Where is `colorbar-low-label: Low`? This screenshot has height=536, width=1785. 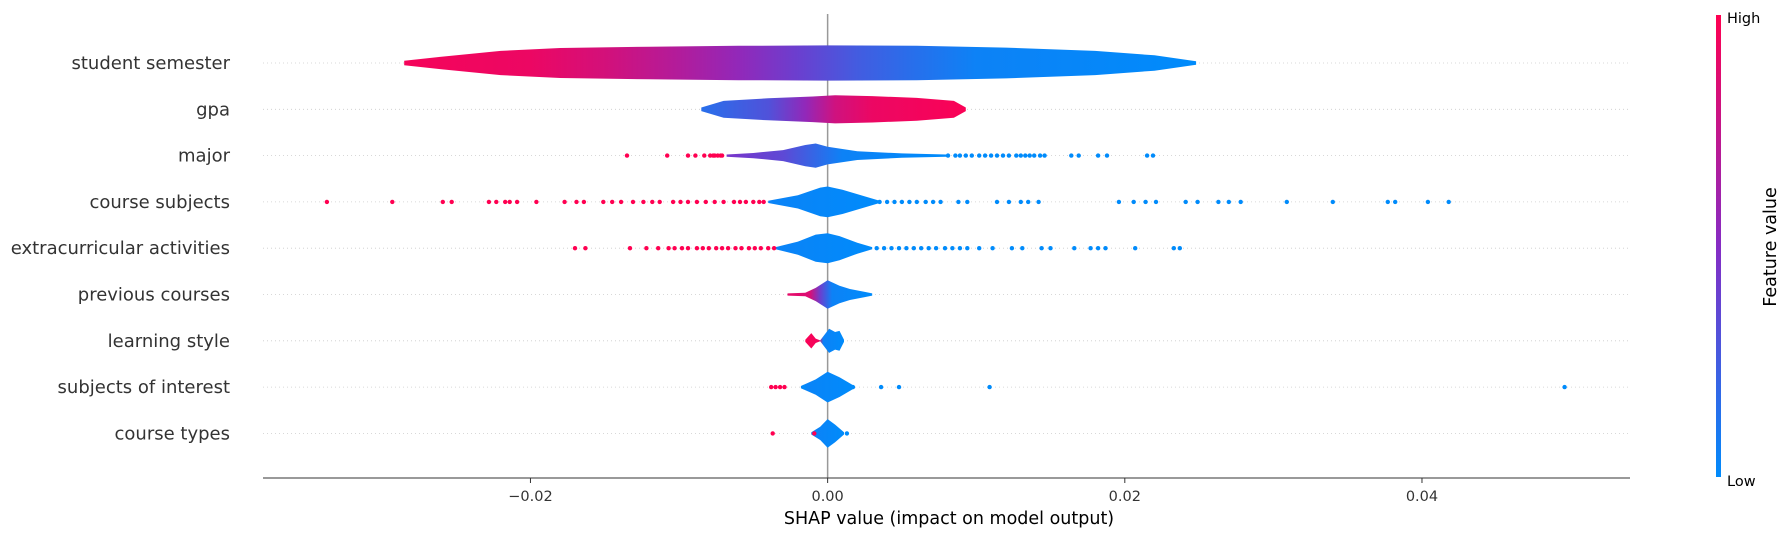 colorbar-low-label: Low is located at coordinates (1741, 482).